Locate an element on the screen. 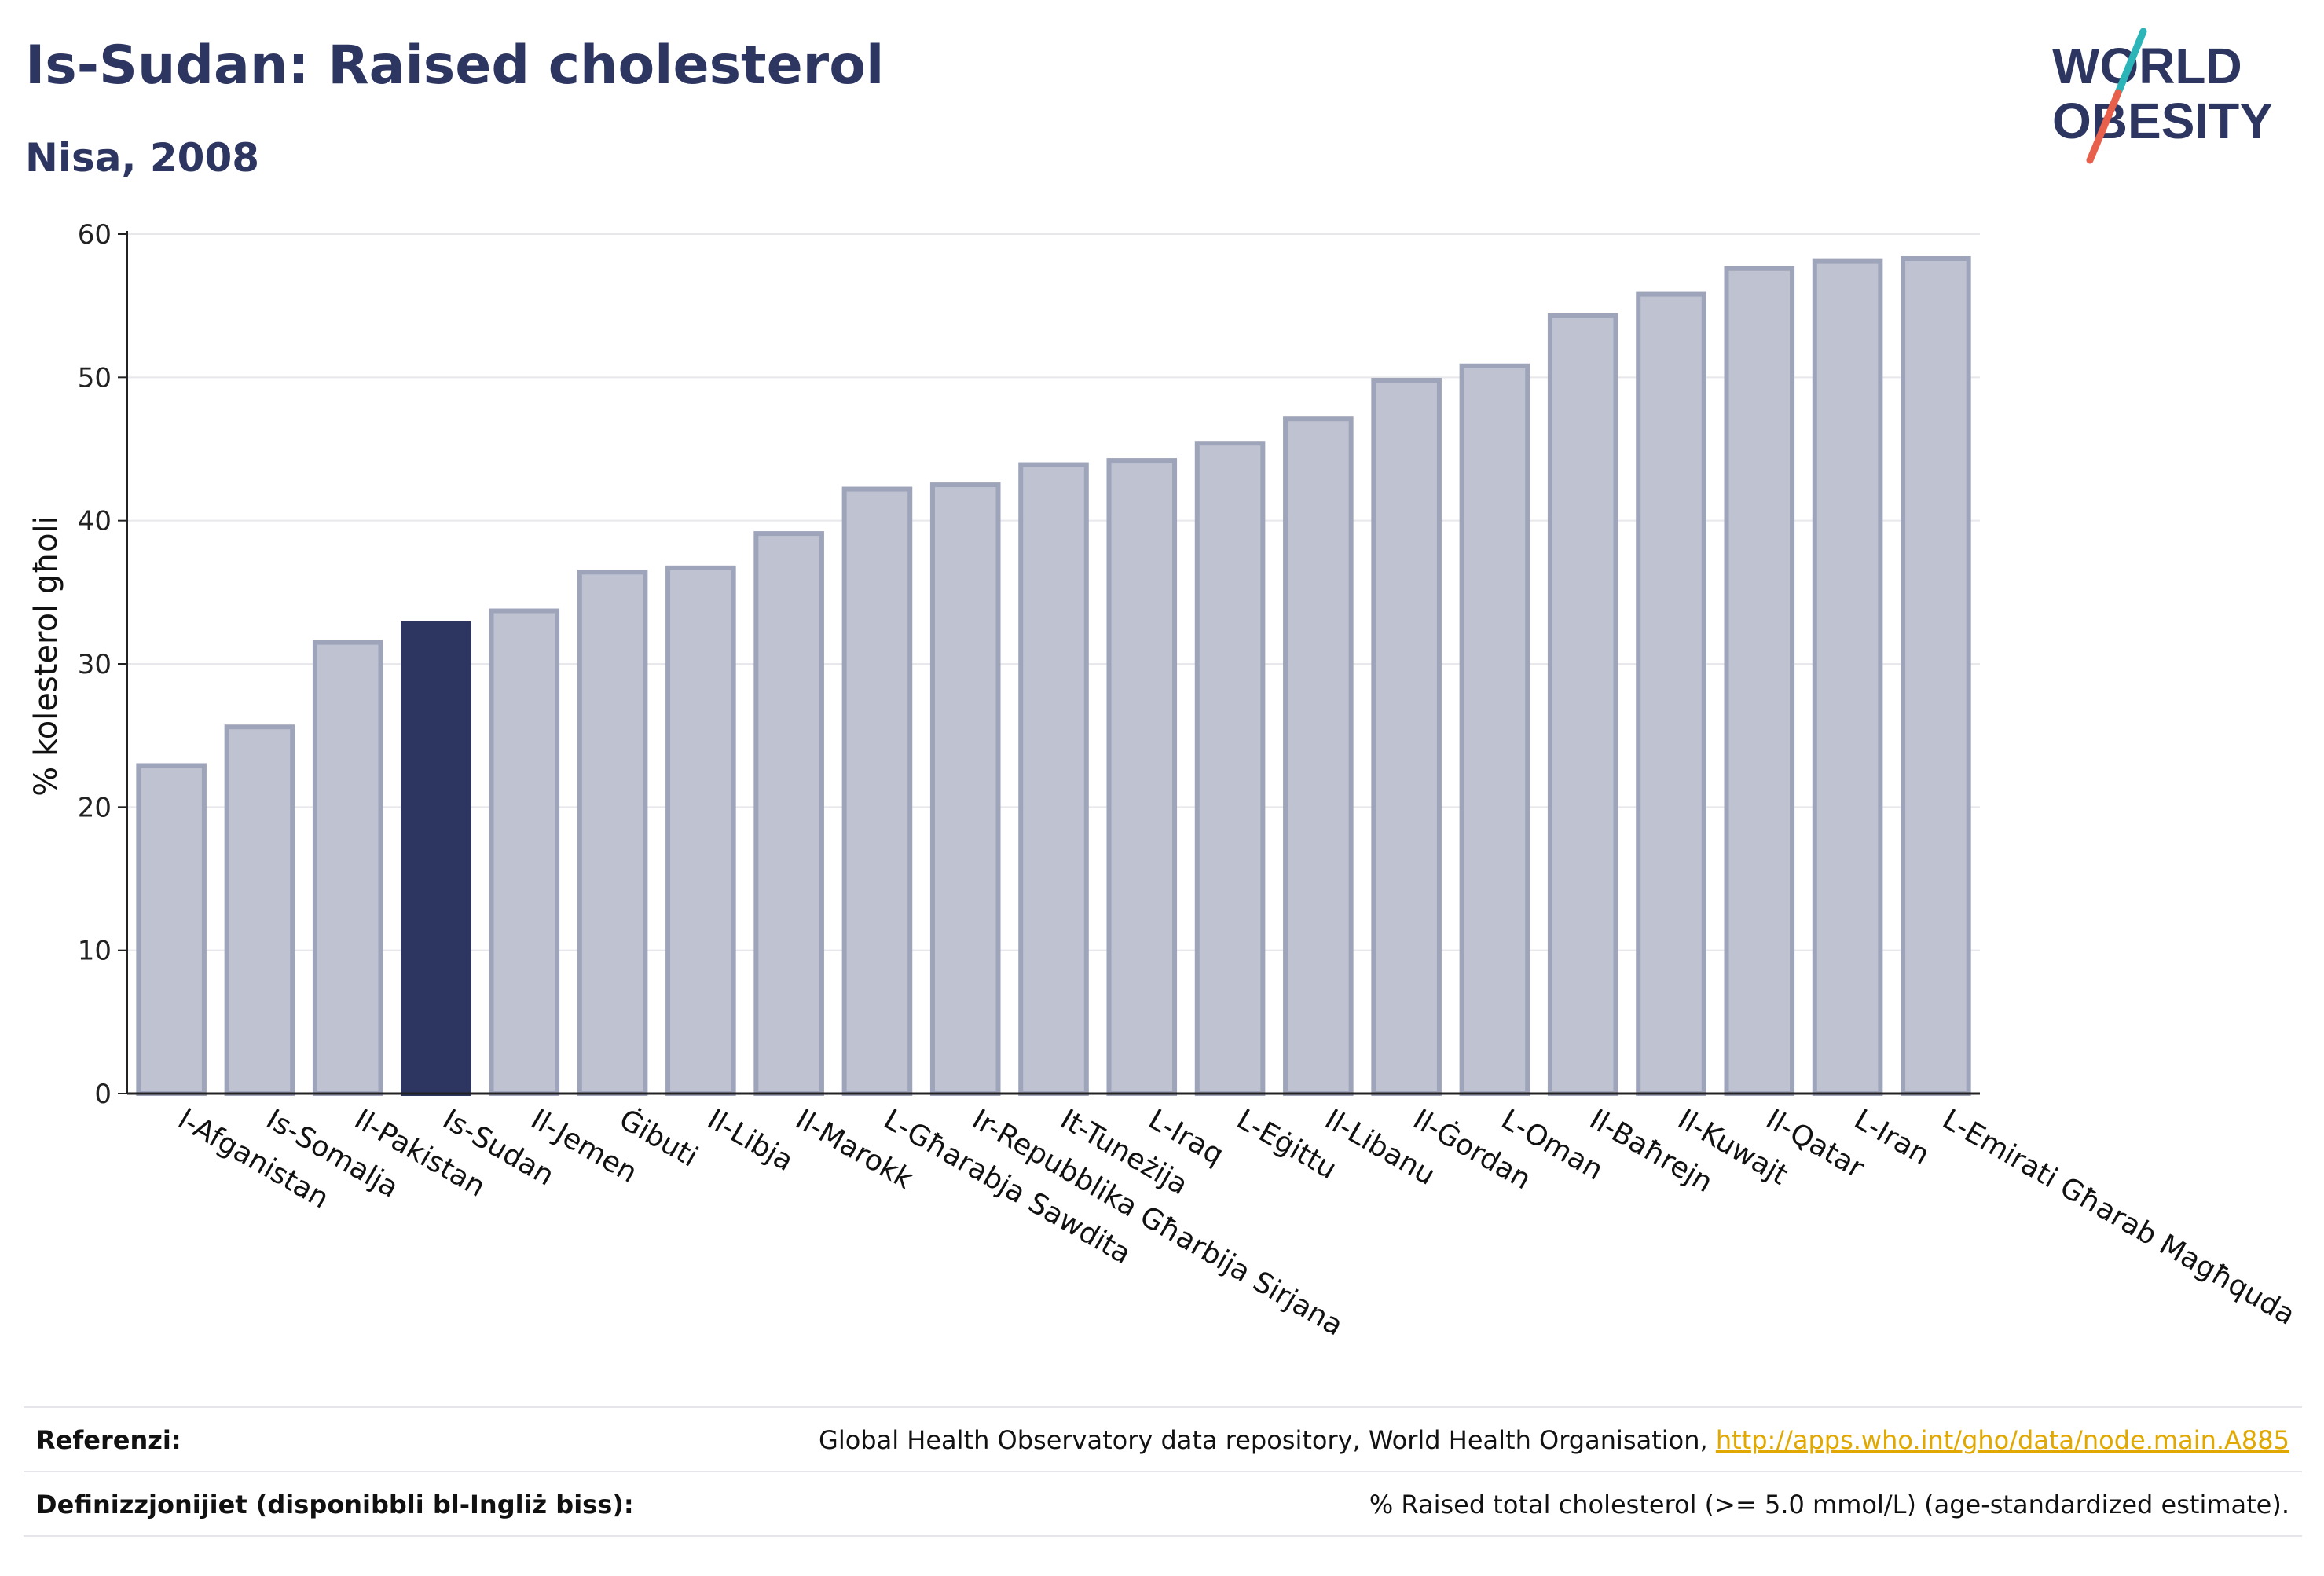 The image size is (2324, 1576). y-tick-label: 10 is located at coordinates (95, 951).